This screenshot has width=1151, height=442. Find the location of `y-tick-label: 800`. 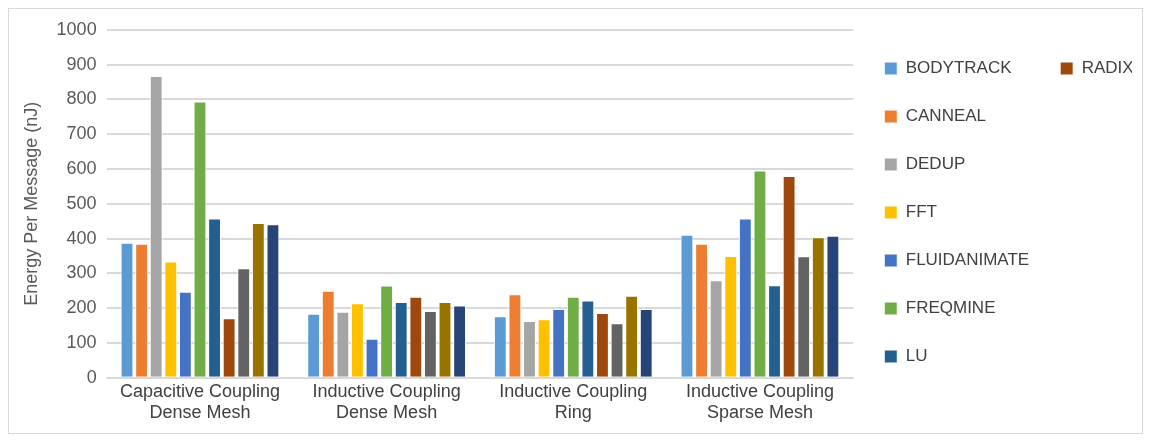

y-tick-label: 800 is located at coordinates (81, 98).